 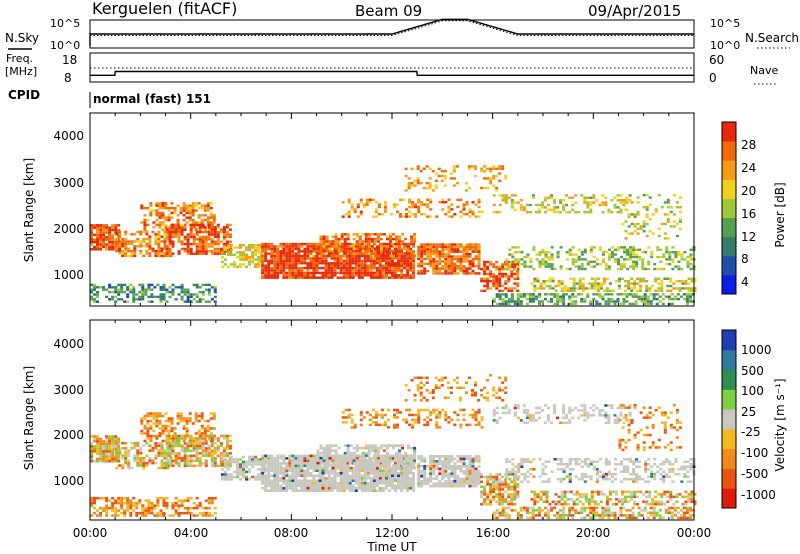 What do you see at coordinates (410, 211) in the screenshot?
I see `power-cell-1942` at bounding box center [410, 211].